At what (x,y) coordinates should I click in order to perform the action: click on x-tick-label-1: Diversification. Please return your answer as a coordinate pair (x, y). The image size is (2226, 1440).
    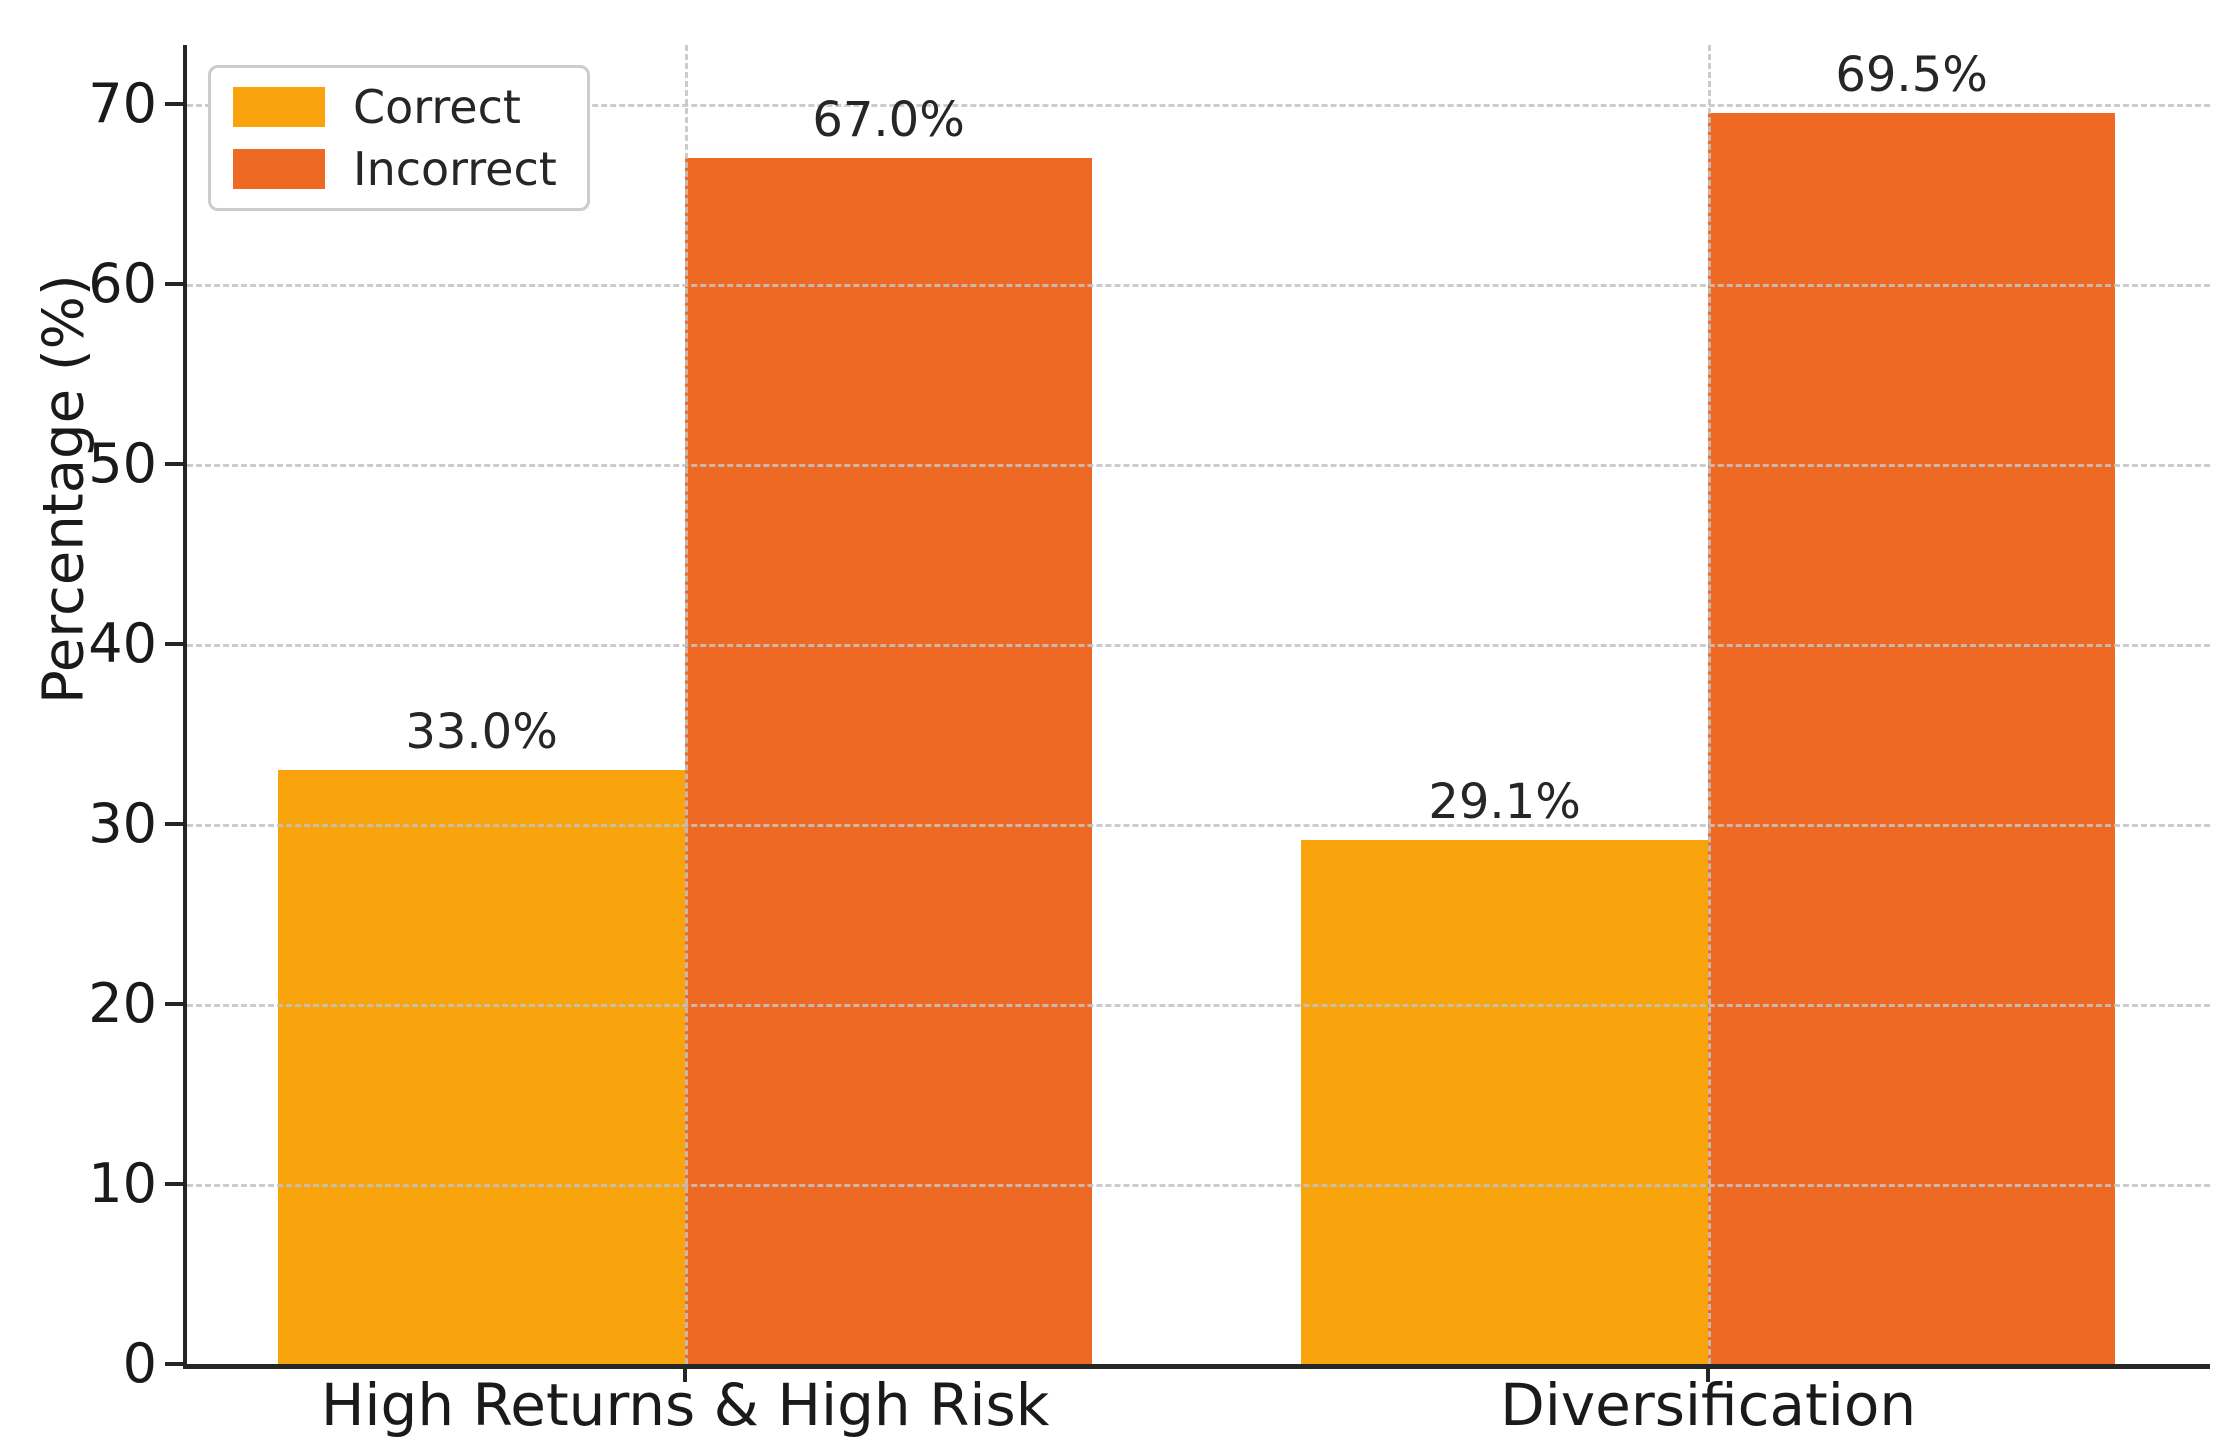
    Looking at the image, I should click on (1708, 1405).